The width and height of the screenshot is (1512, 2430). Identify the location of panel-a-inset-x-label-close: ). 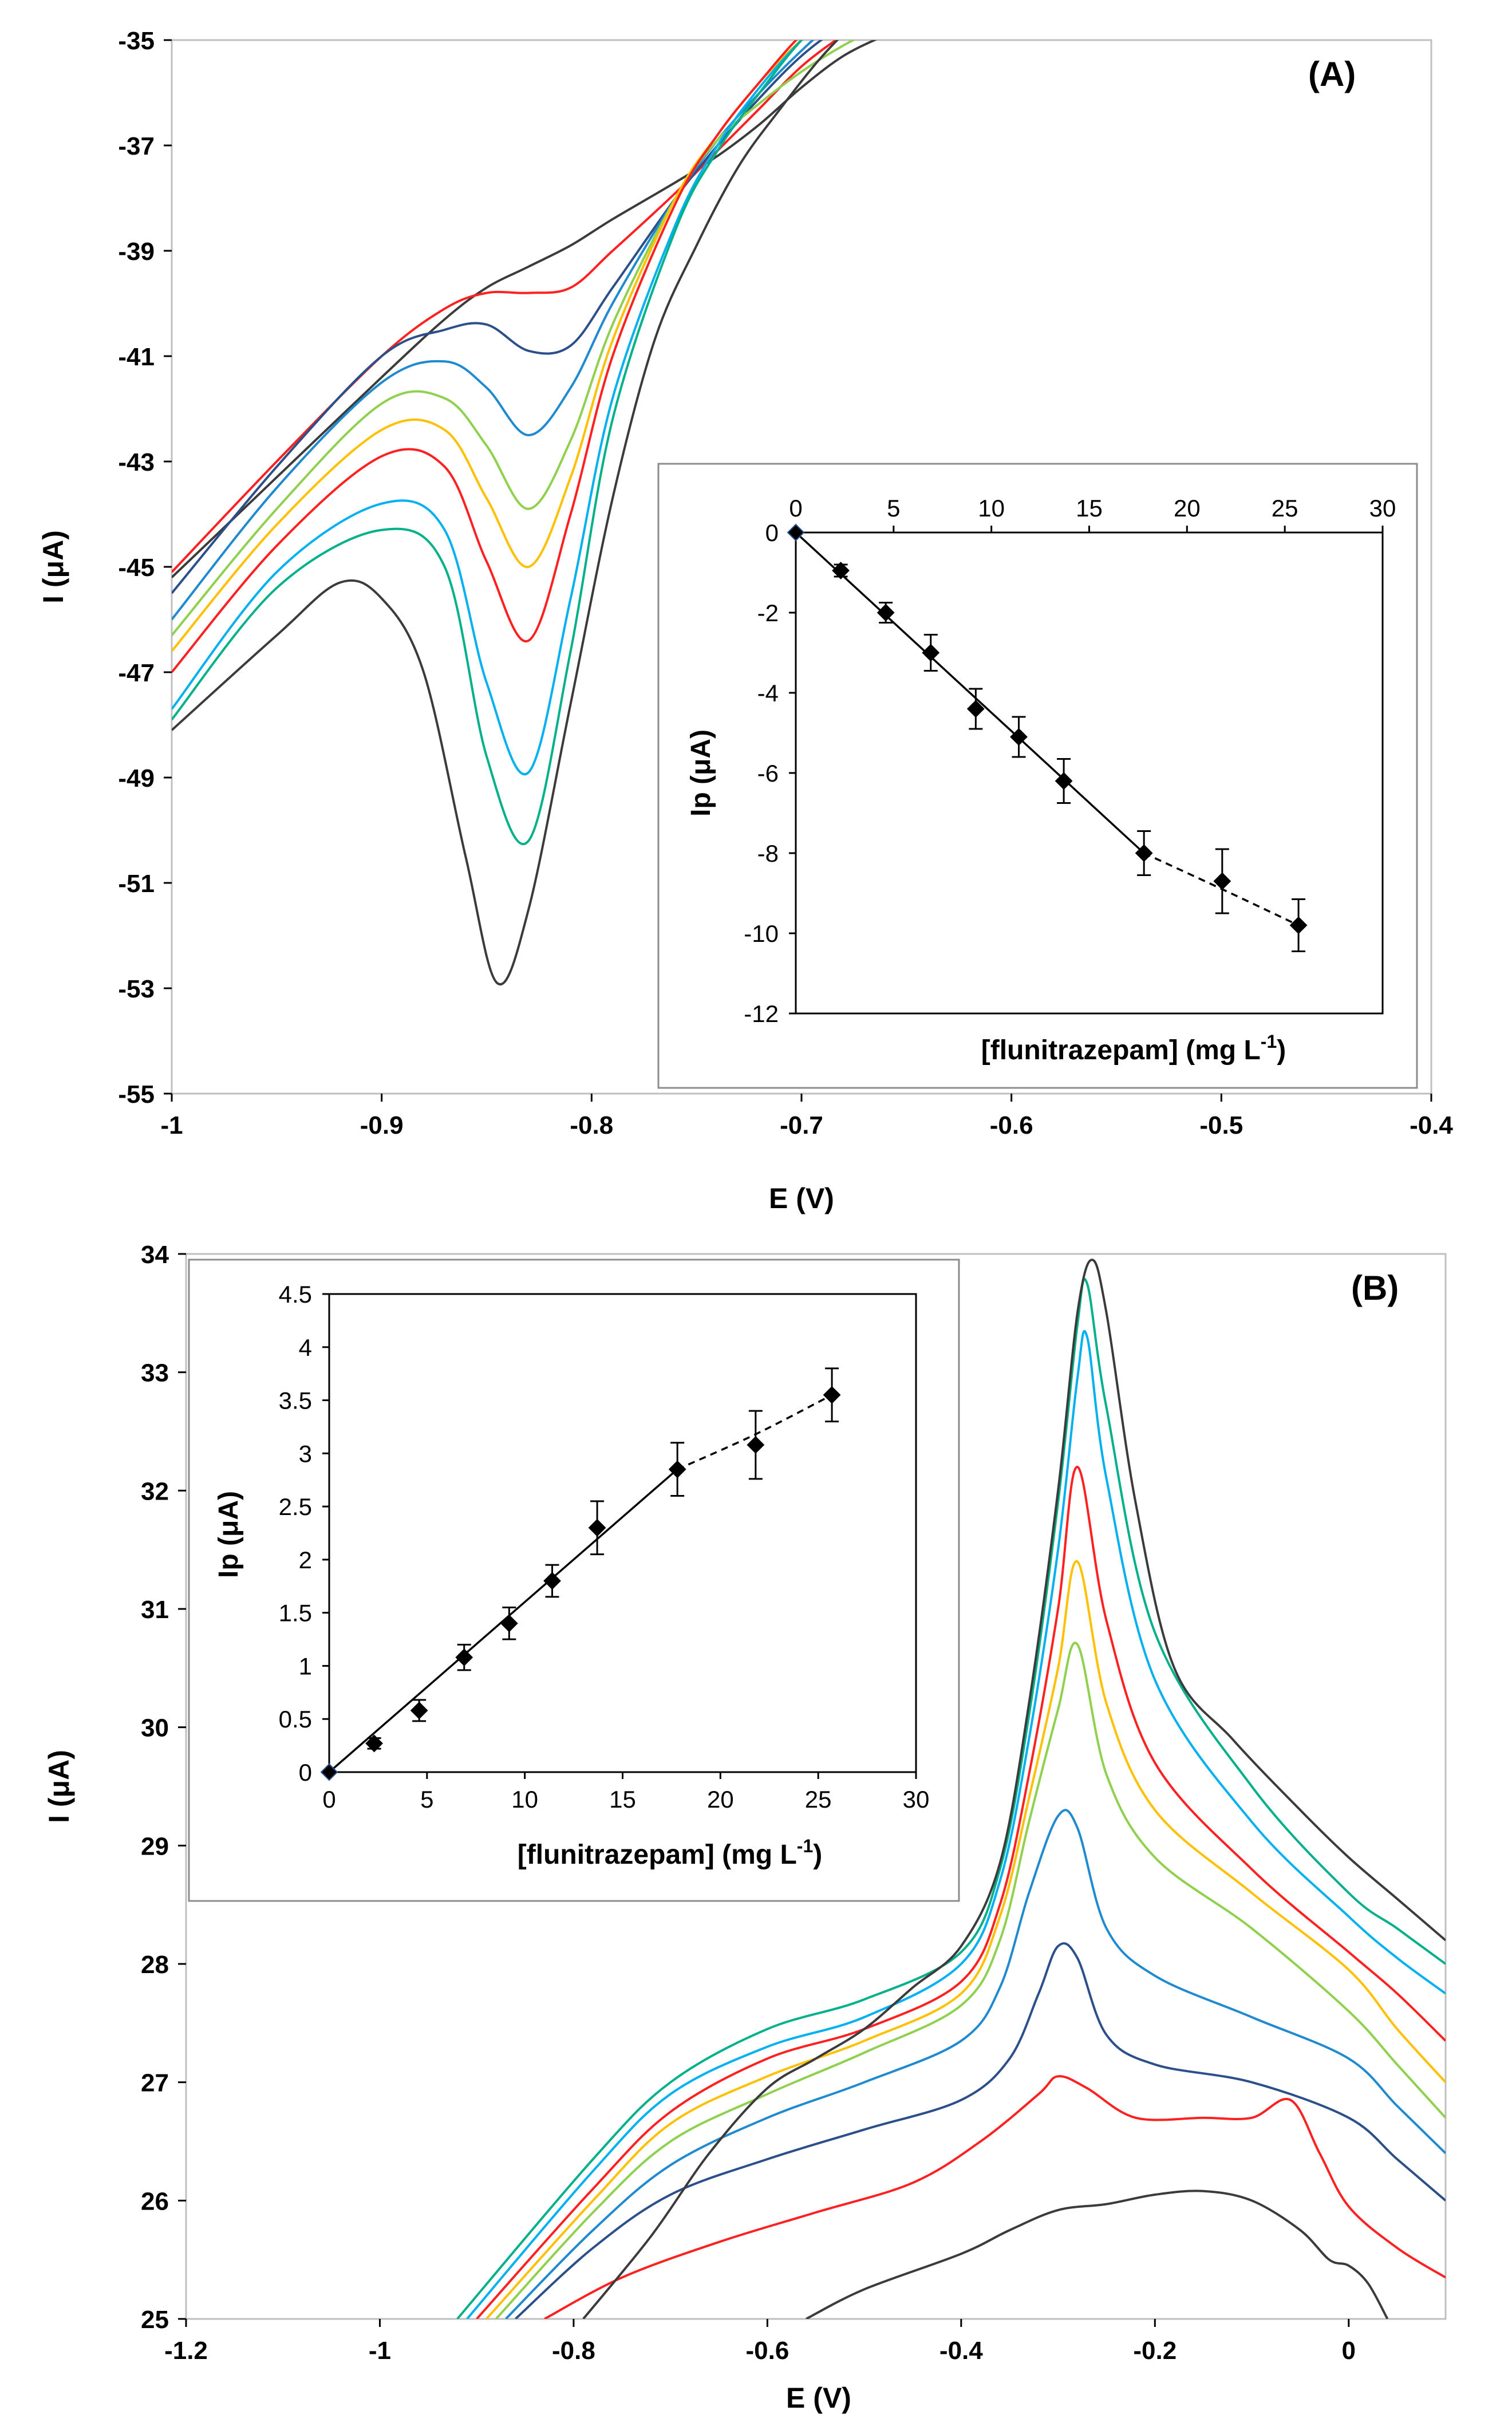
(1281, 1050).